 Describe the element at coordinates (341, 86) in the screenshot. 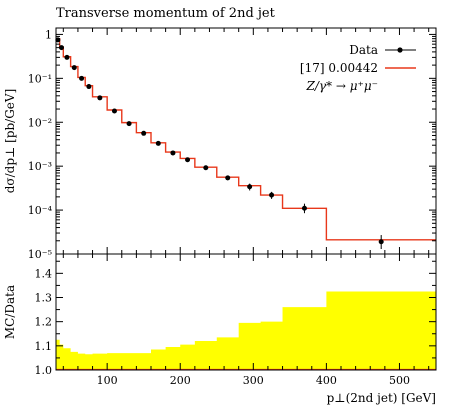

I see `legend-process: Z/γ* → μ⁺μ⁻` at that location.